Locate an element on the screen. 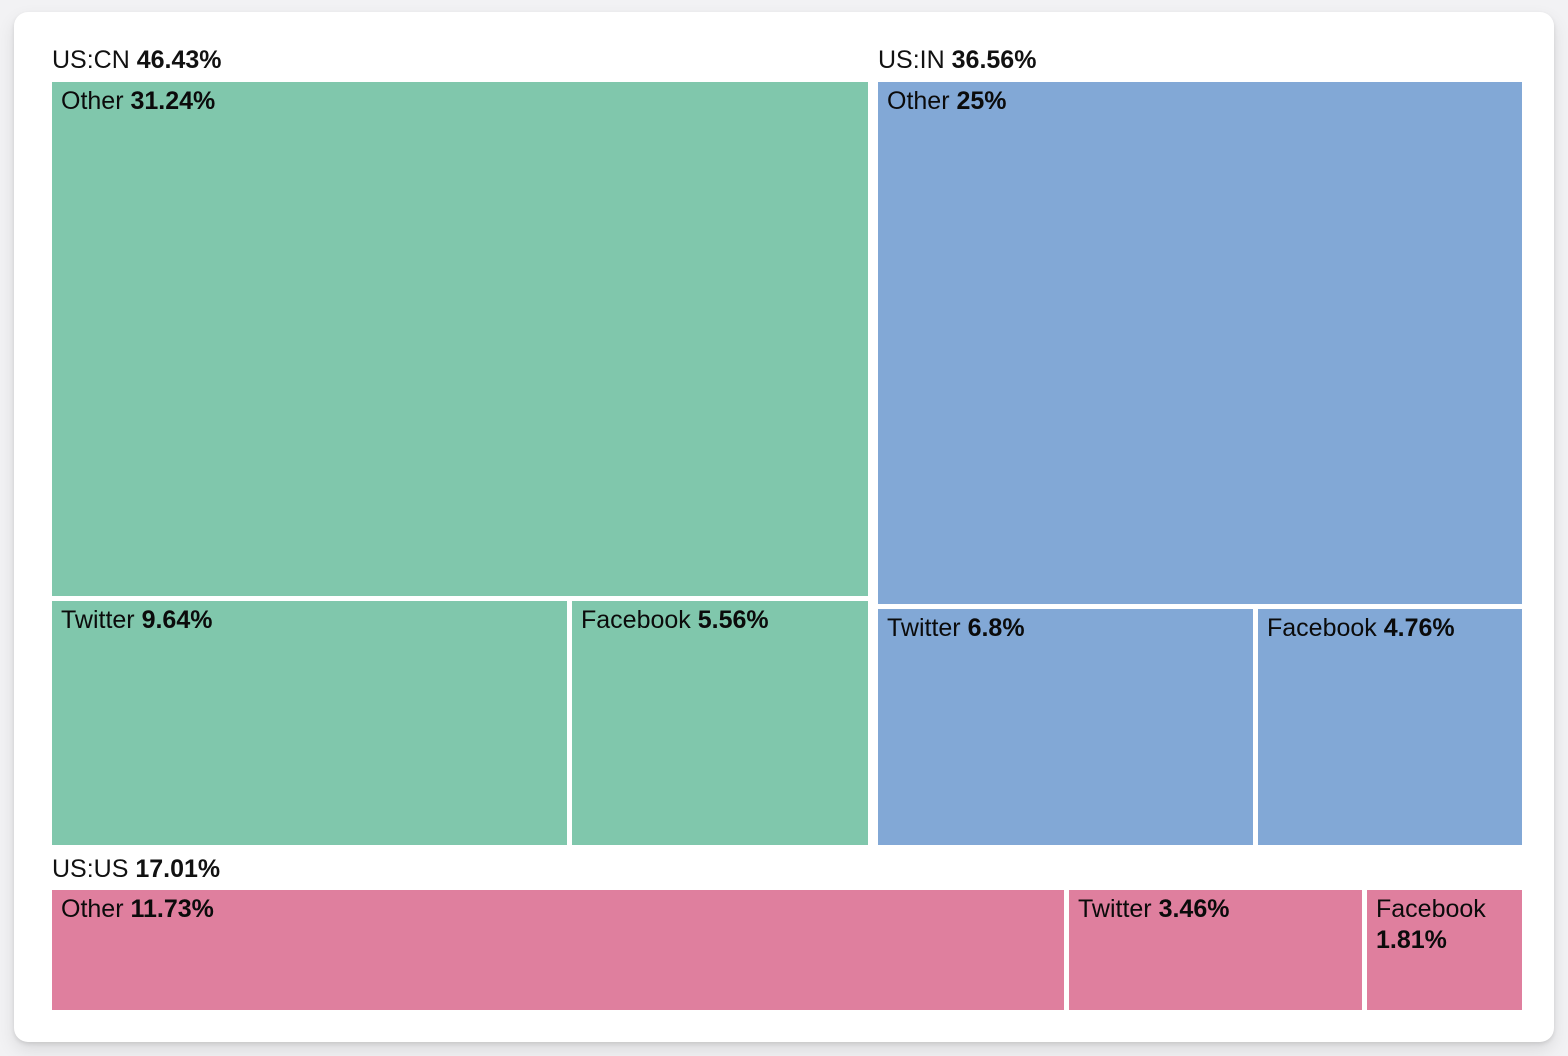 The height and width of the screenshot is (1056, 1568). group-value: 36.56% is located at coordinates (994, 60).